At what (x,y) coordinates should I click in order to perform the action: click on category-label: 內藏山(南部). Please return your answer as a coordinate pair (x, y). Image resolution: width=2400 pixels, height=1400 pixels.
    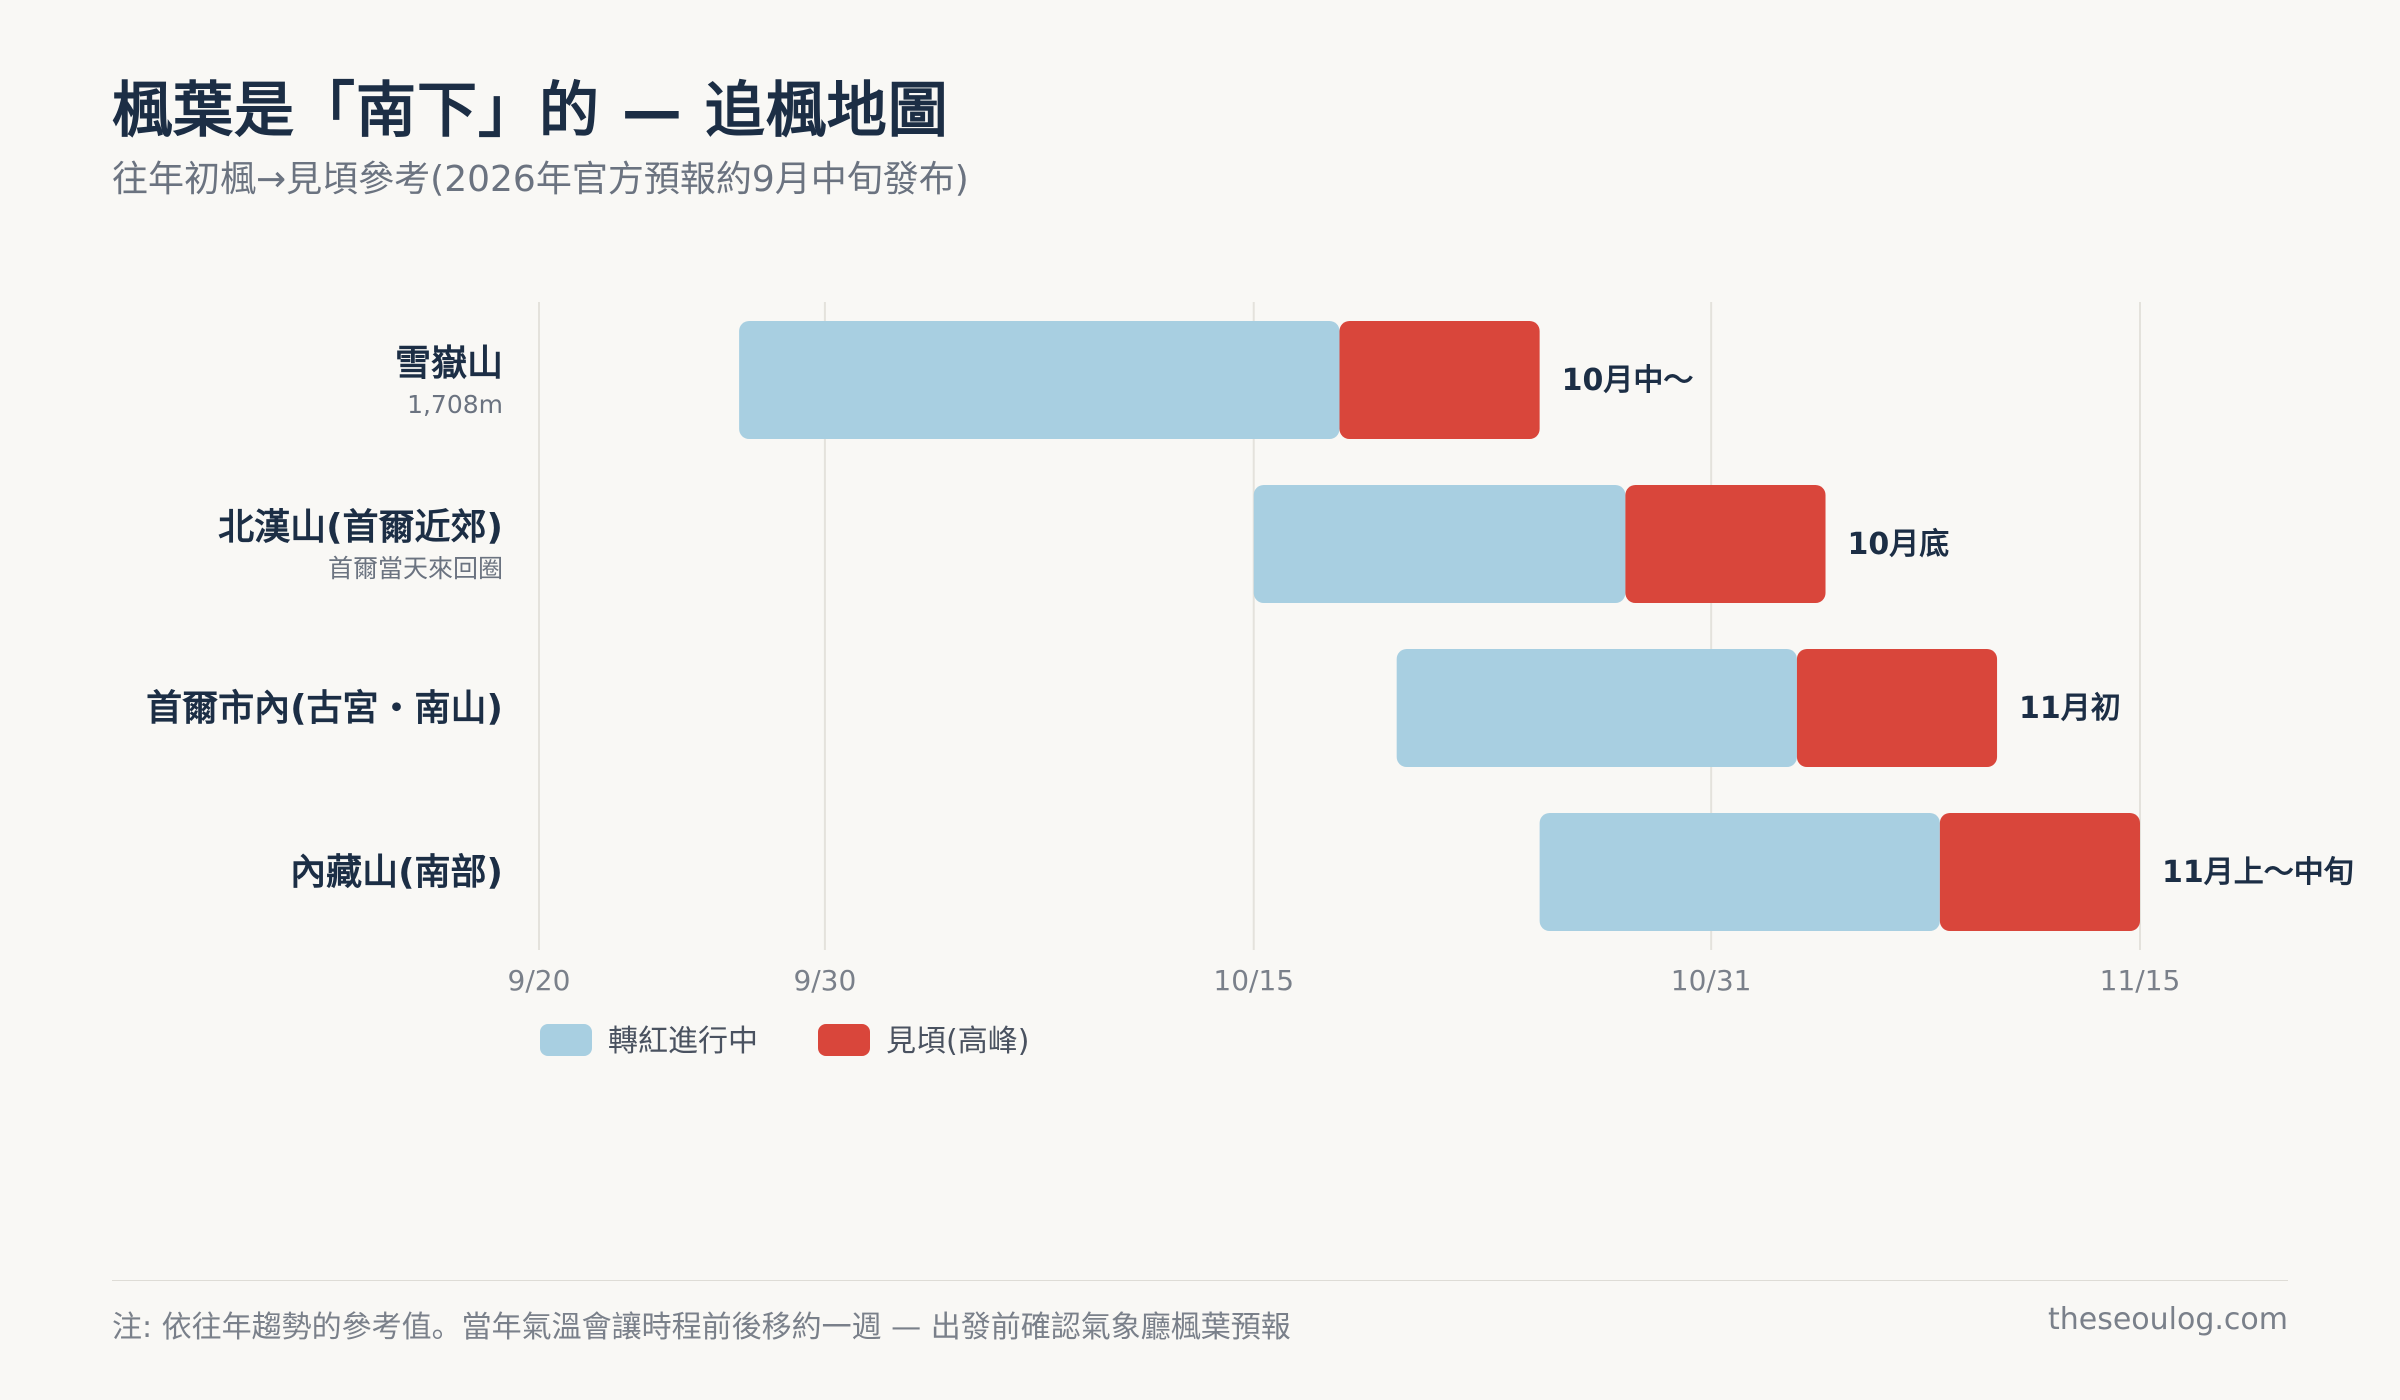
    Looking at the image, I should click on (396, 872).